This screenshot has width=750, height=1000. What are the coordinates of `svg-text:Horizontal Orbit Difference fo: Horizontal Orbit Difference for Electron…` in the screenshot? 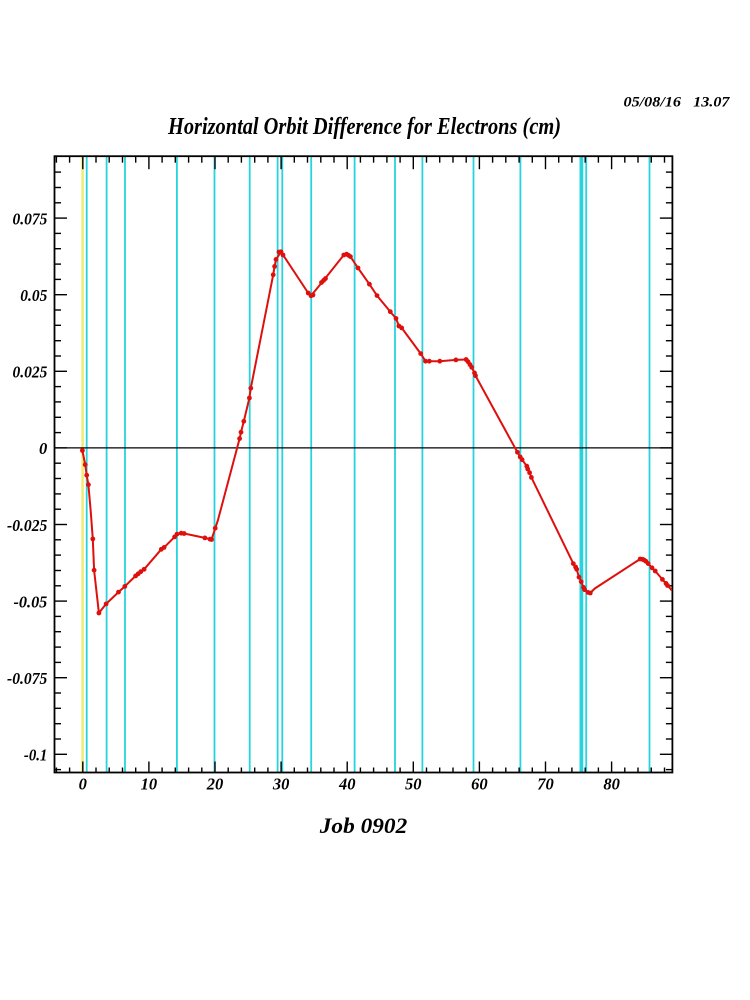 It's located at (364, 127).